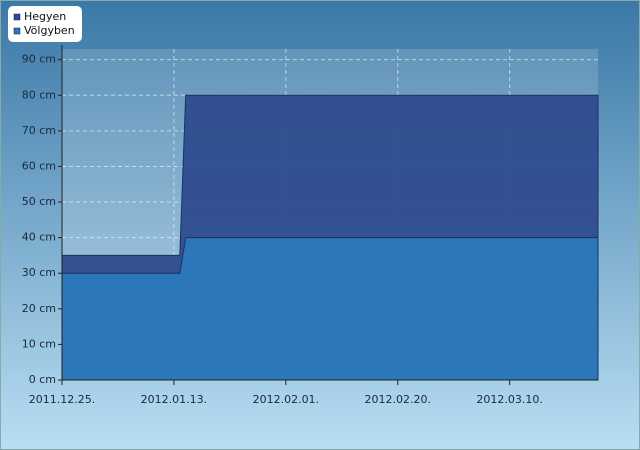  I want to click on legend-label: Hegyen, so click(45, 16).